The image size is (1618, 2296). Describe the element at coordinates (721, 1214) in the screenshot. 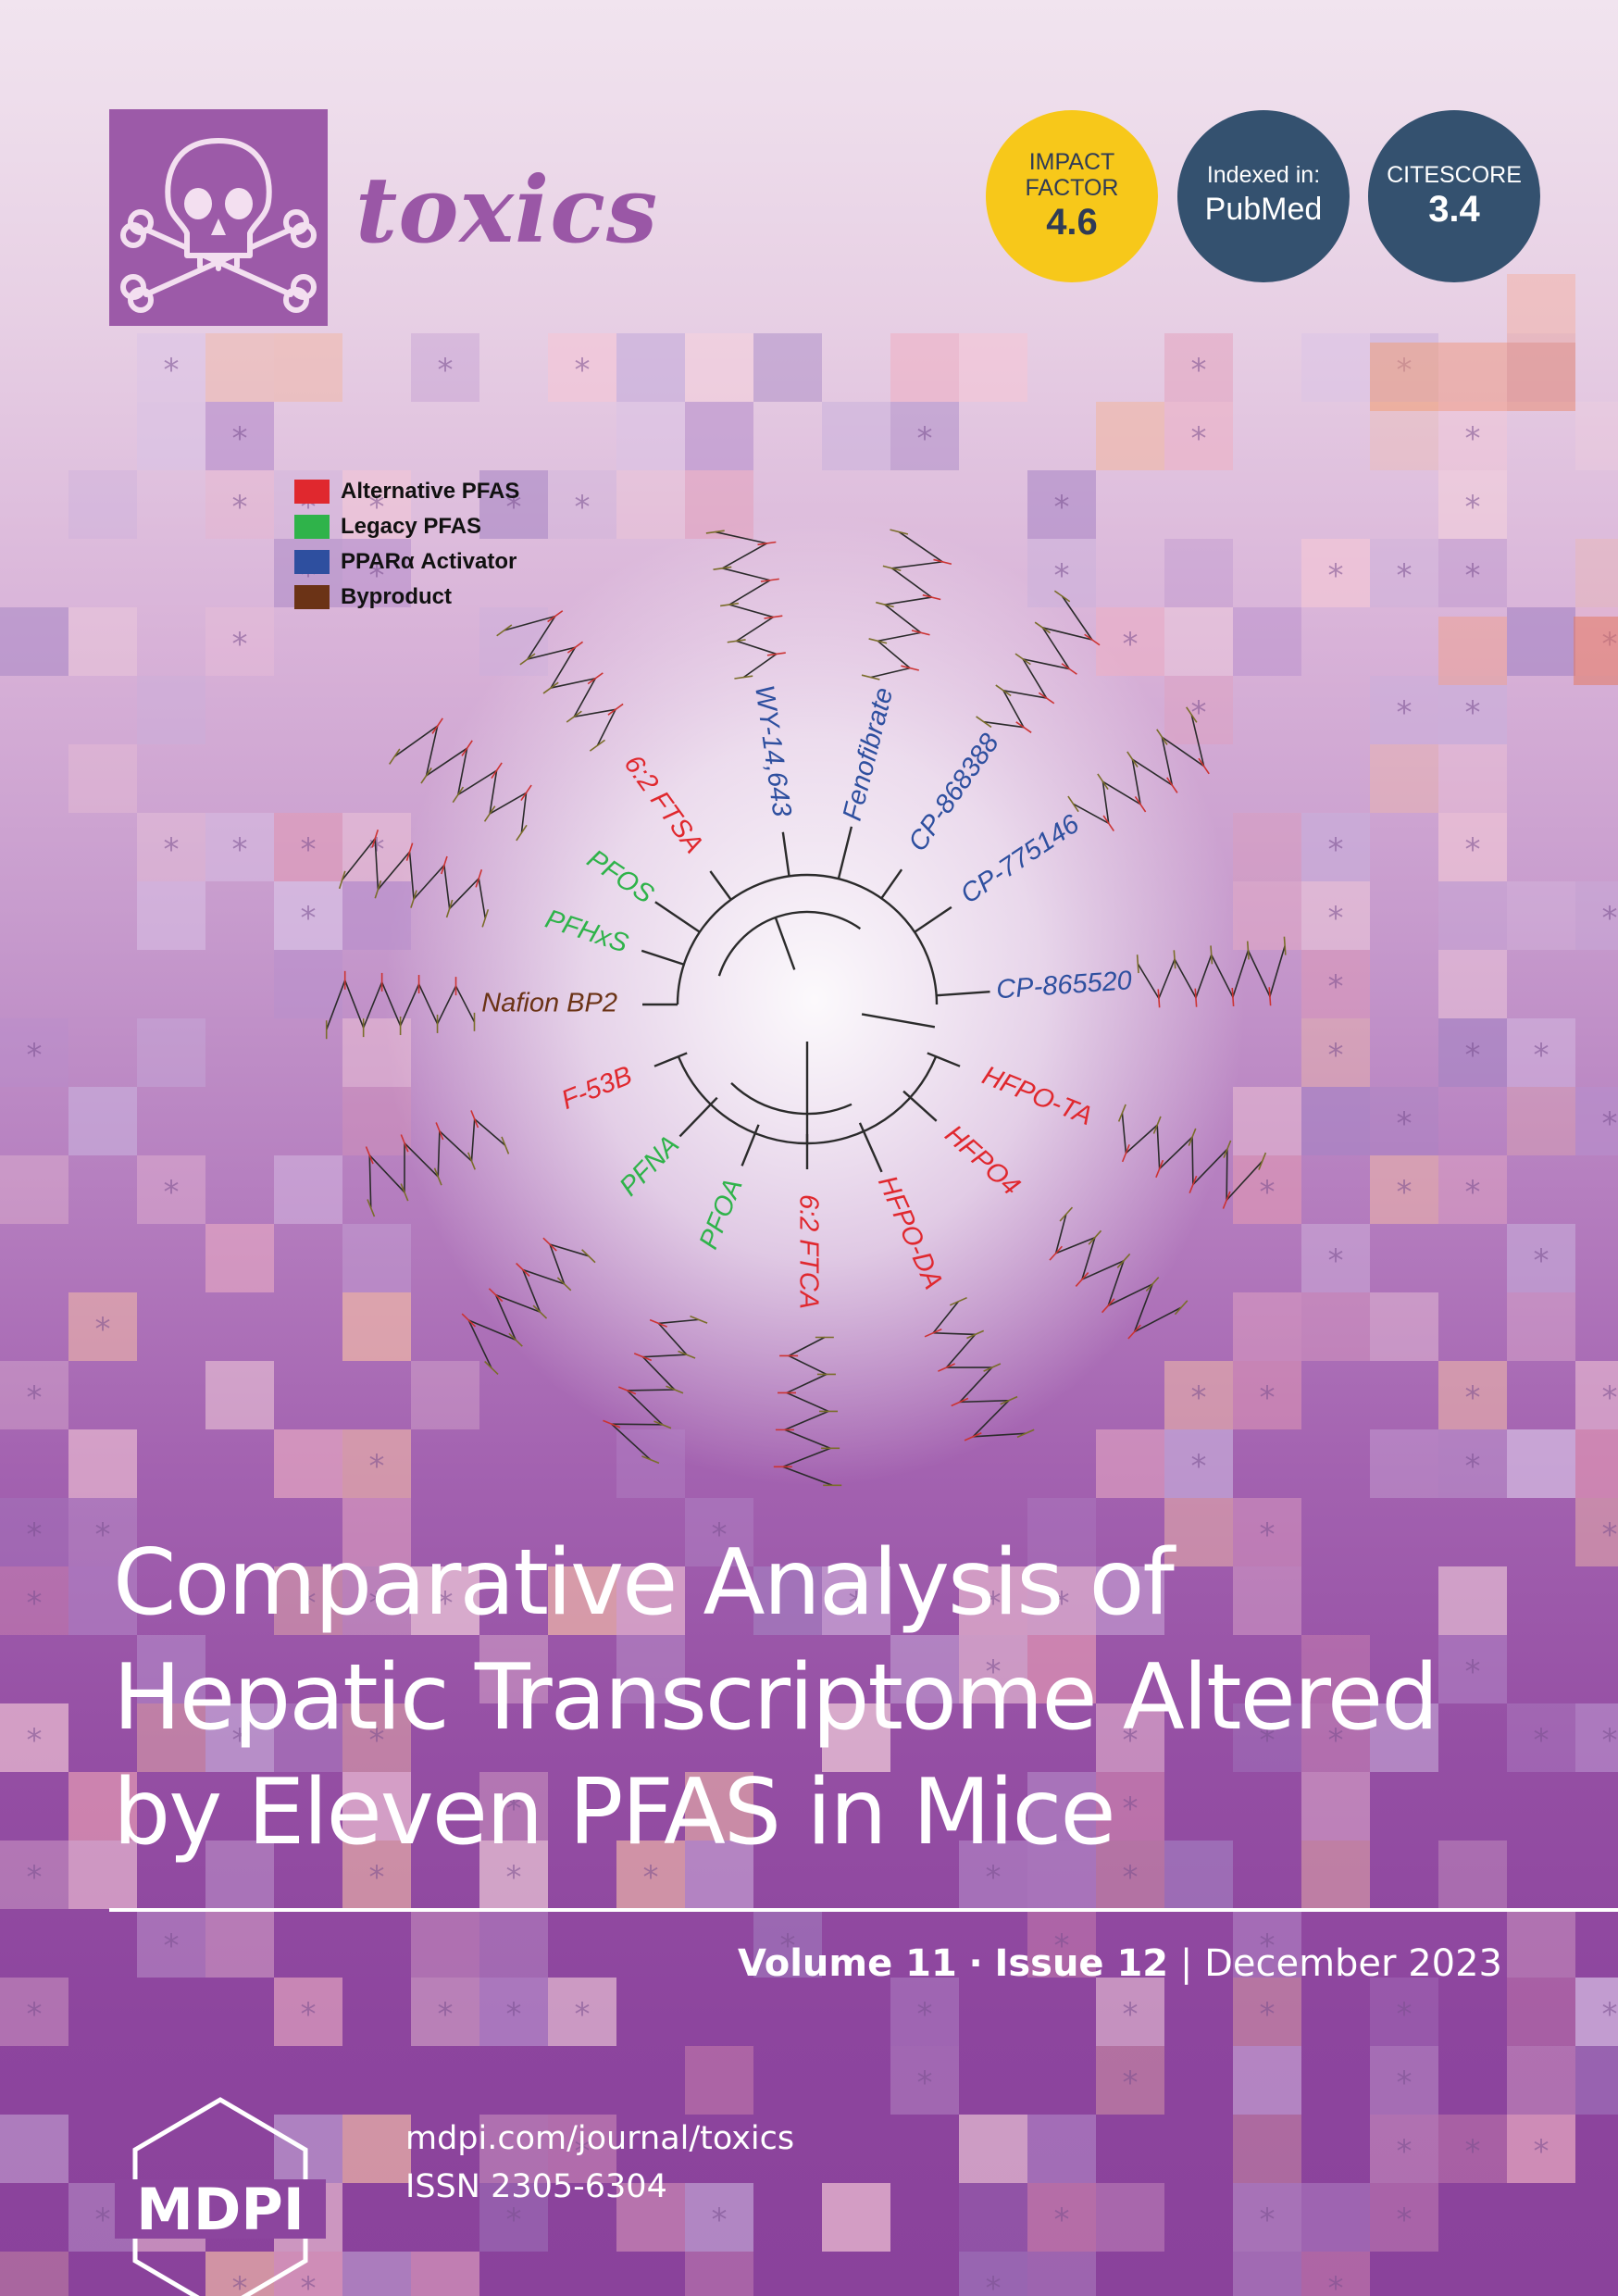

I see `compound-label: PFOA` at that location.